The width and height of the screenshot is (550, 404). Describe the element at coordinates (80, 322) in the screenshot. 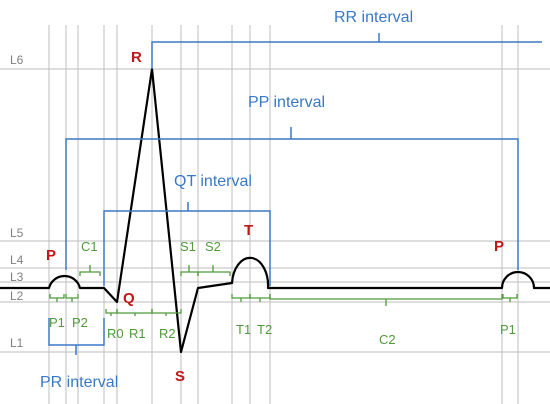

I see `p2-label: P2` at that location.